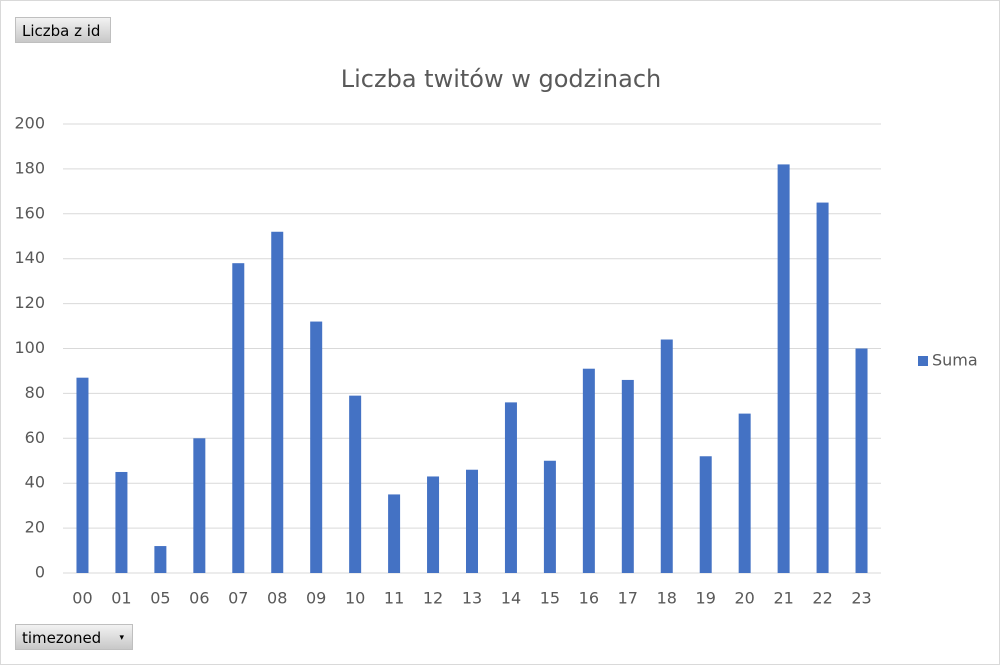 The height and width of the screenshot is (665, 1000). Describe the element at coordinates (29, 347) in the screenshot. I see `y-tick-label: 100` at that location.